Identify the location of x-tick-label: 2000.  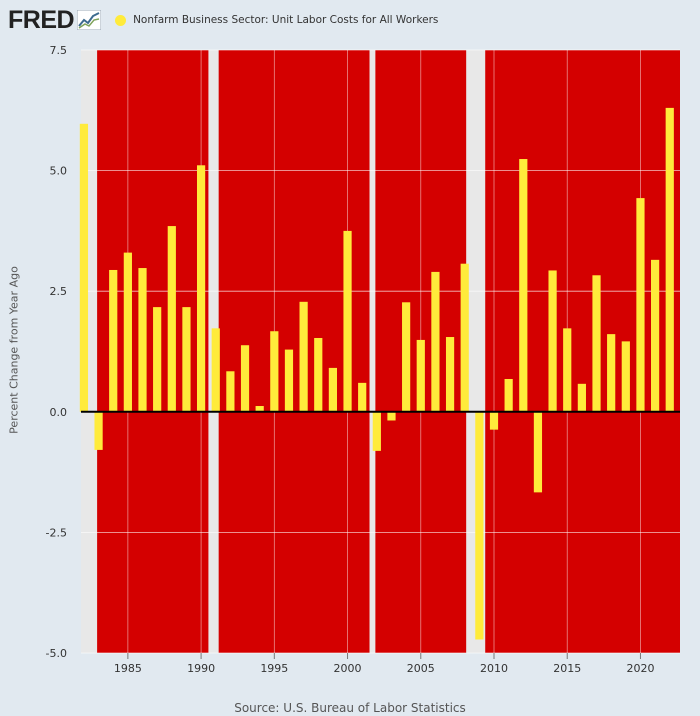
(348, 668).